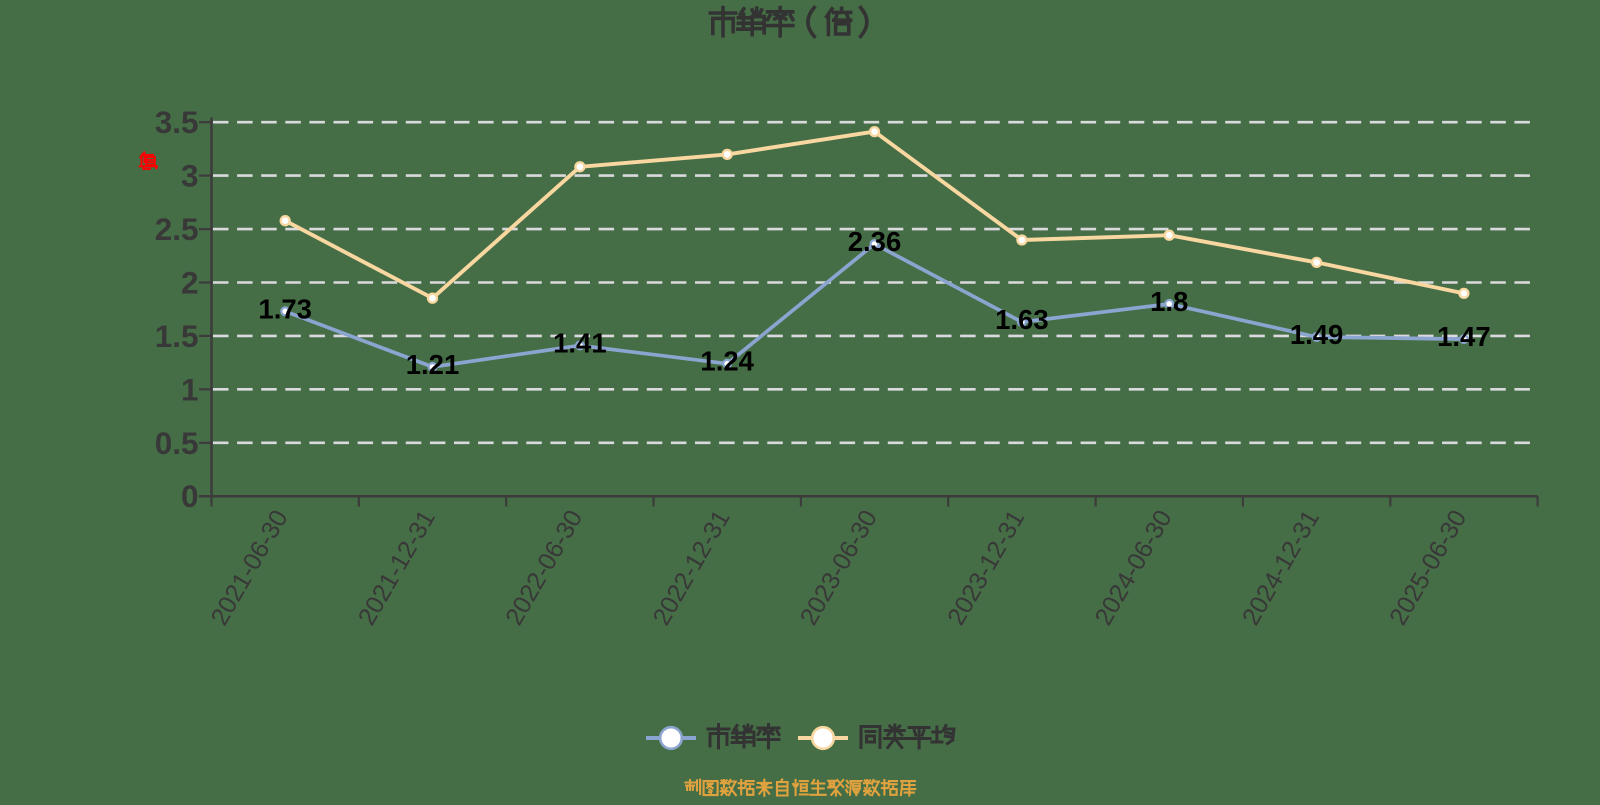 The image size is (1600, 805). Describe the element at coordinates (986, 567) in the screenshot. I see `svg-text: 2023-12-31` at that location.